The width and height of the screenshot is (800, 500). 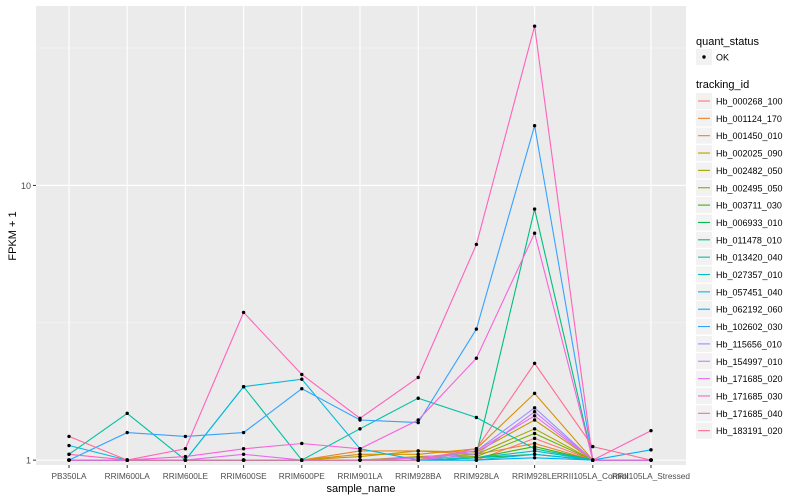 I want to click on x-tick-label: RRIM928BA, so click(x=418, y=476).